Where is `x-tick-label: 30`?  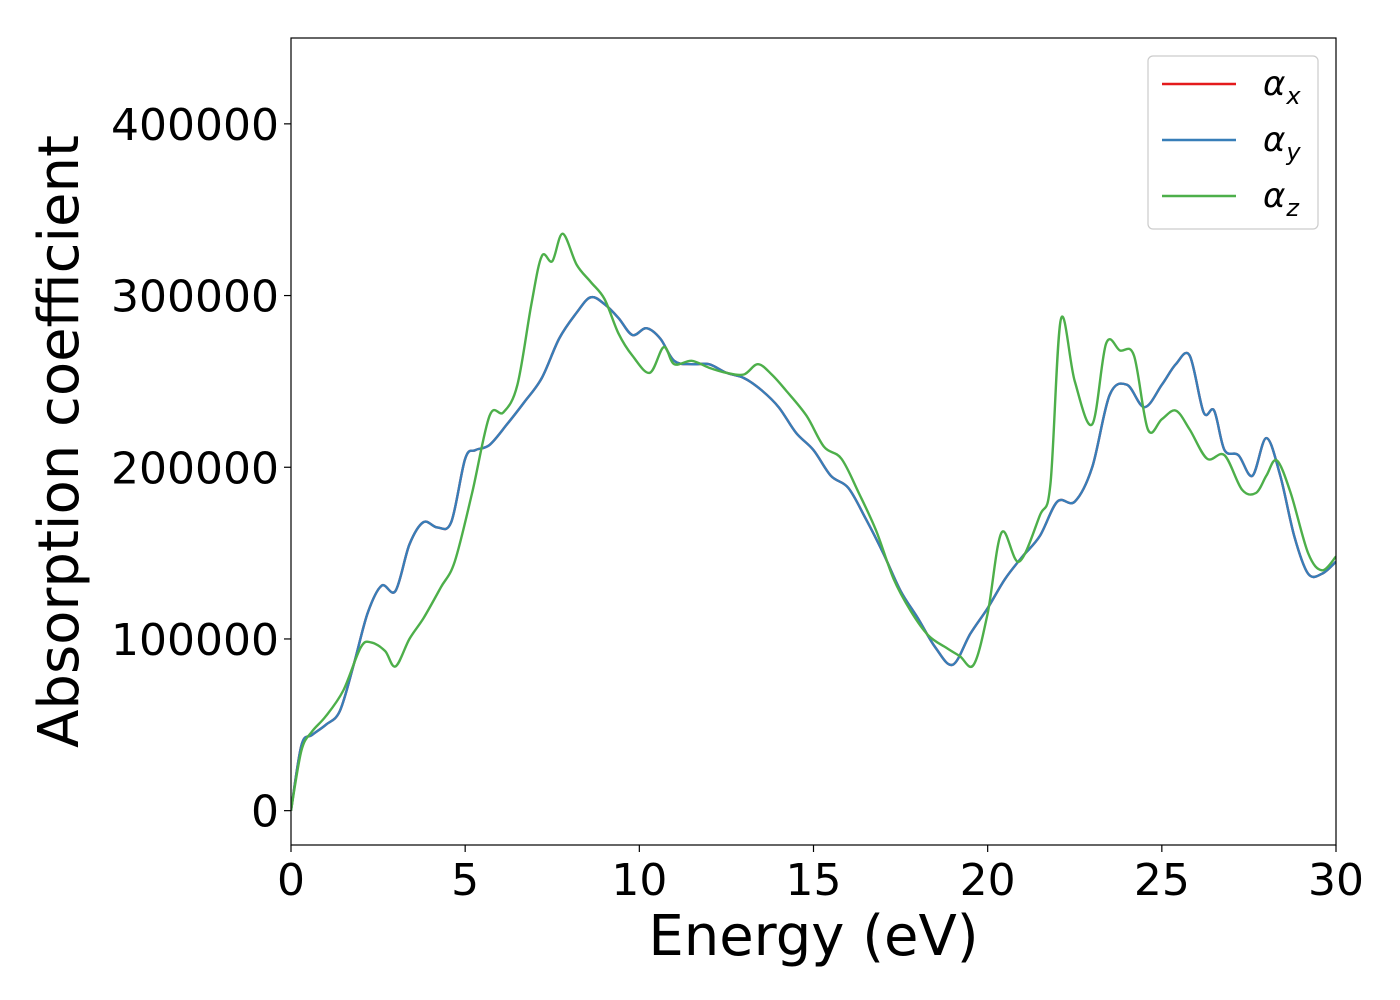 x-tick-label: 30 is located at coordinates (1336, 880).